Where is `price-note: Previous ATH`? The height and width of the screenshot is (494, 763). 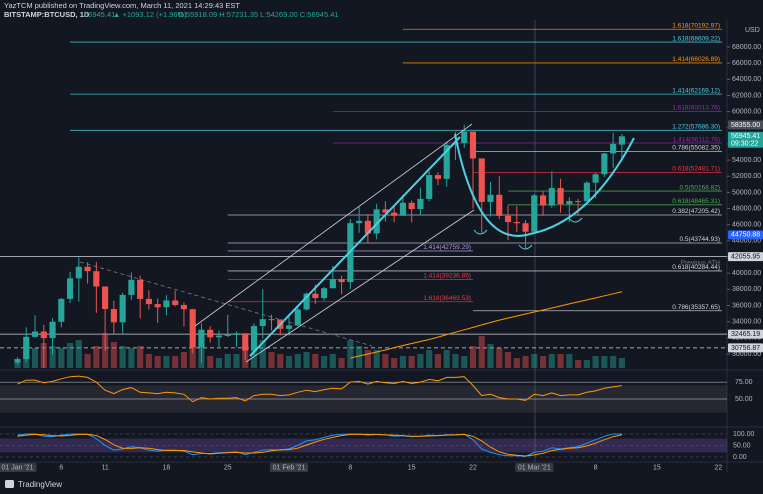
price-note: Previous ATH is located at coordinates (701, 262).